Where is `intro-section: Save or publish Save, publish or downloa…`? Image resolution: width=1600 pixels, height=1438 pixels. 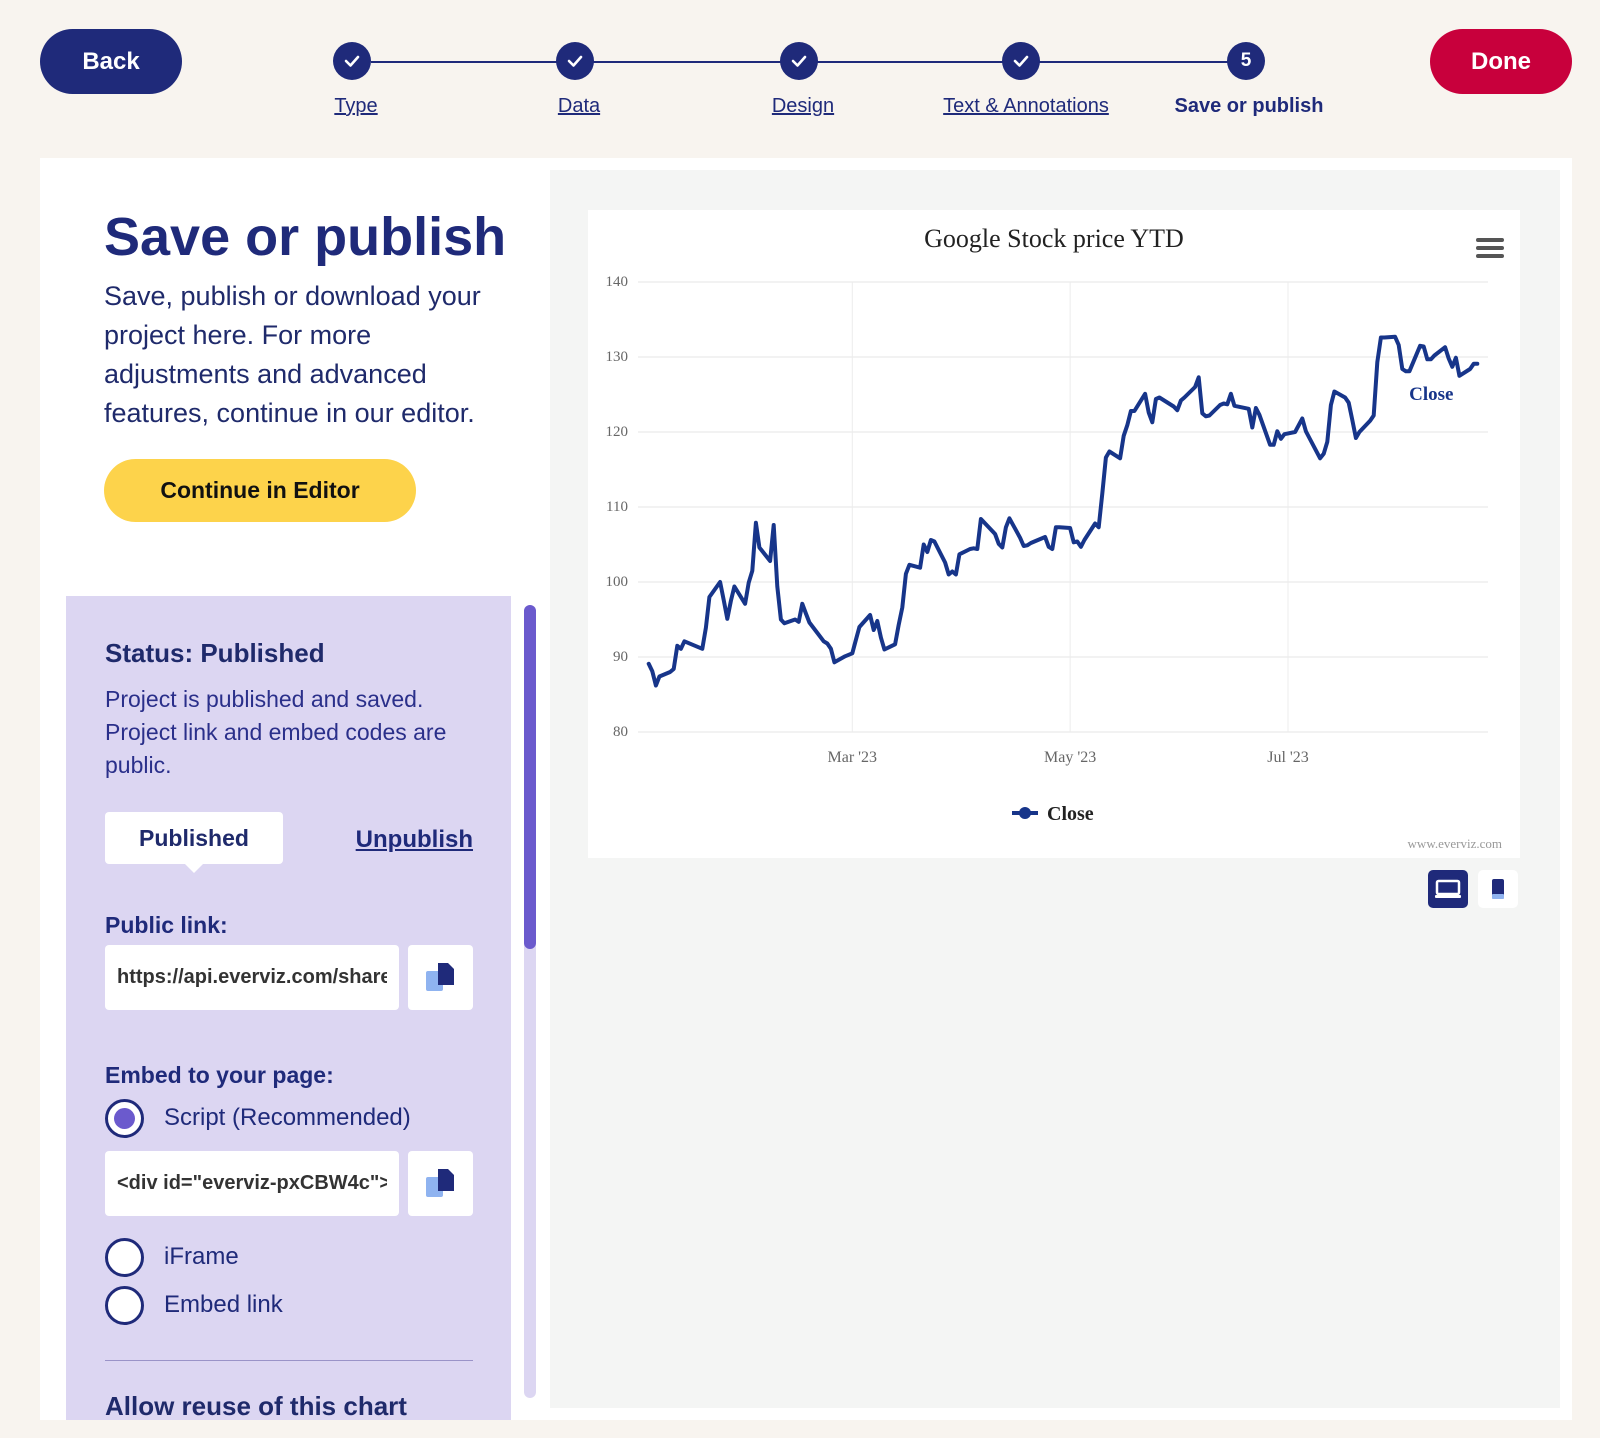
intro-section: Save or publish Save, publish or downloa… is located at coordinates (314, 365).